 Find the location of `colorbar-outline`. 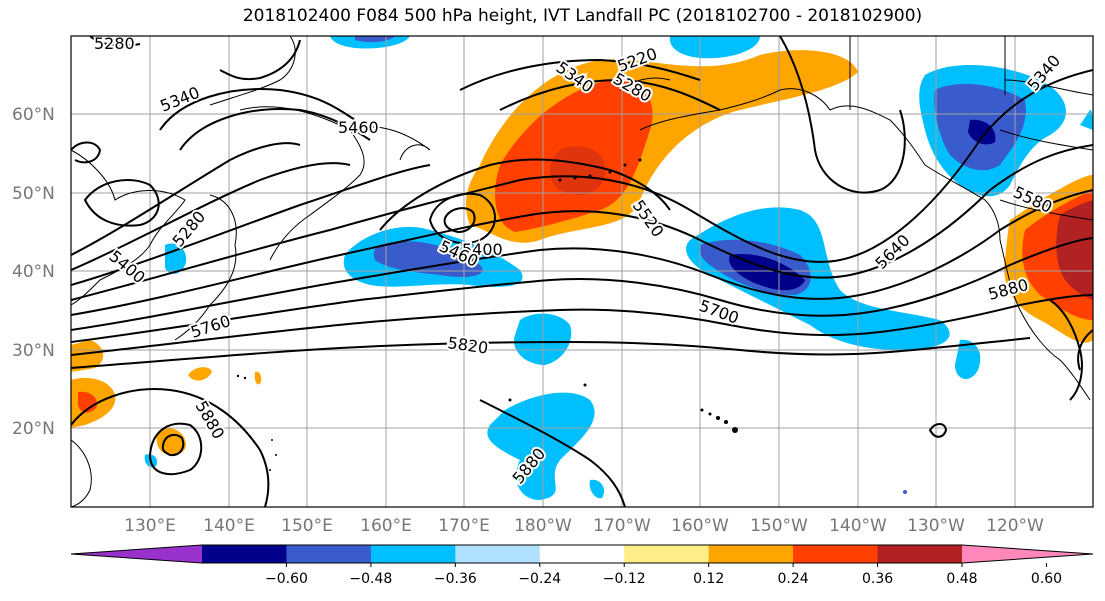

colorbar-outline is located at coordinates (582, 554).